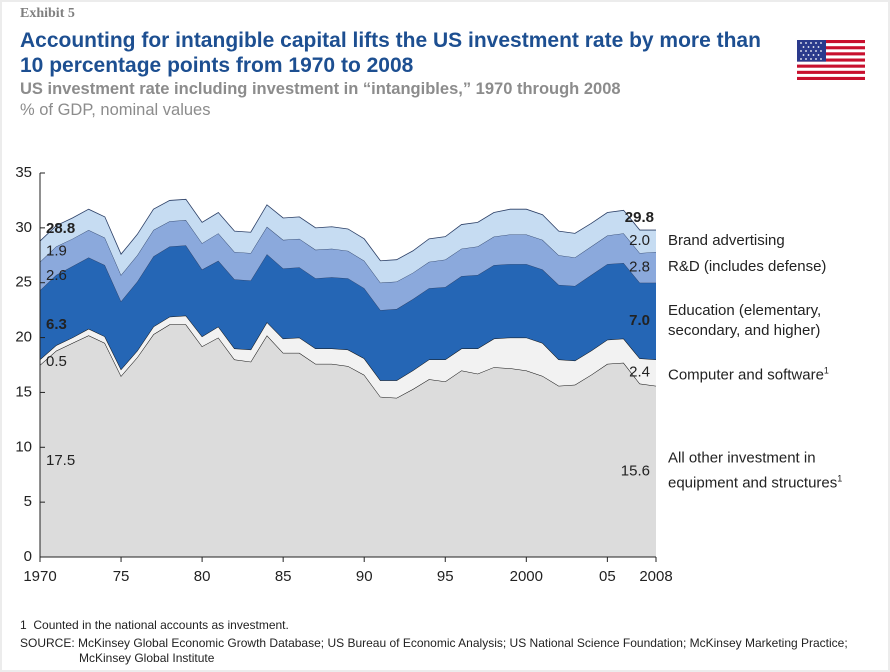 The width and height of the screenshot is (890, 672). Describe the element at coordinates (726, 241) in the screenshot. I see `legend-text: Brand advertising` at that location.